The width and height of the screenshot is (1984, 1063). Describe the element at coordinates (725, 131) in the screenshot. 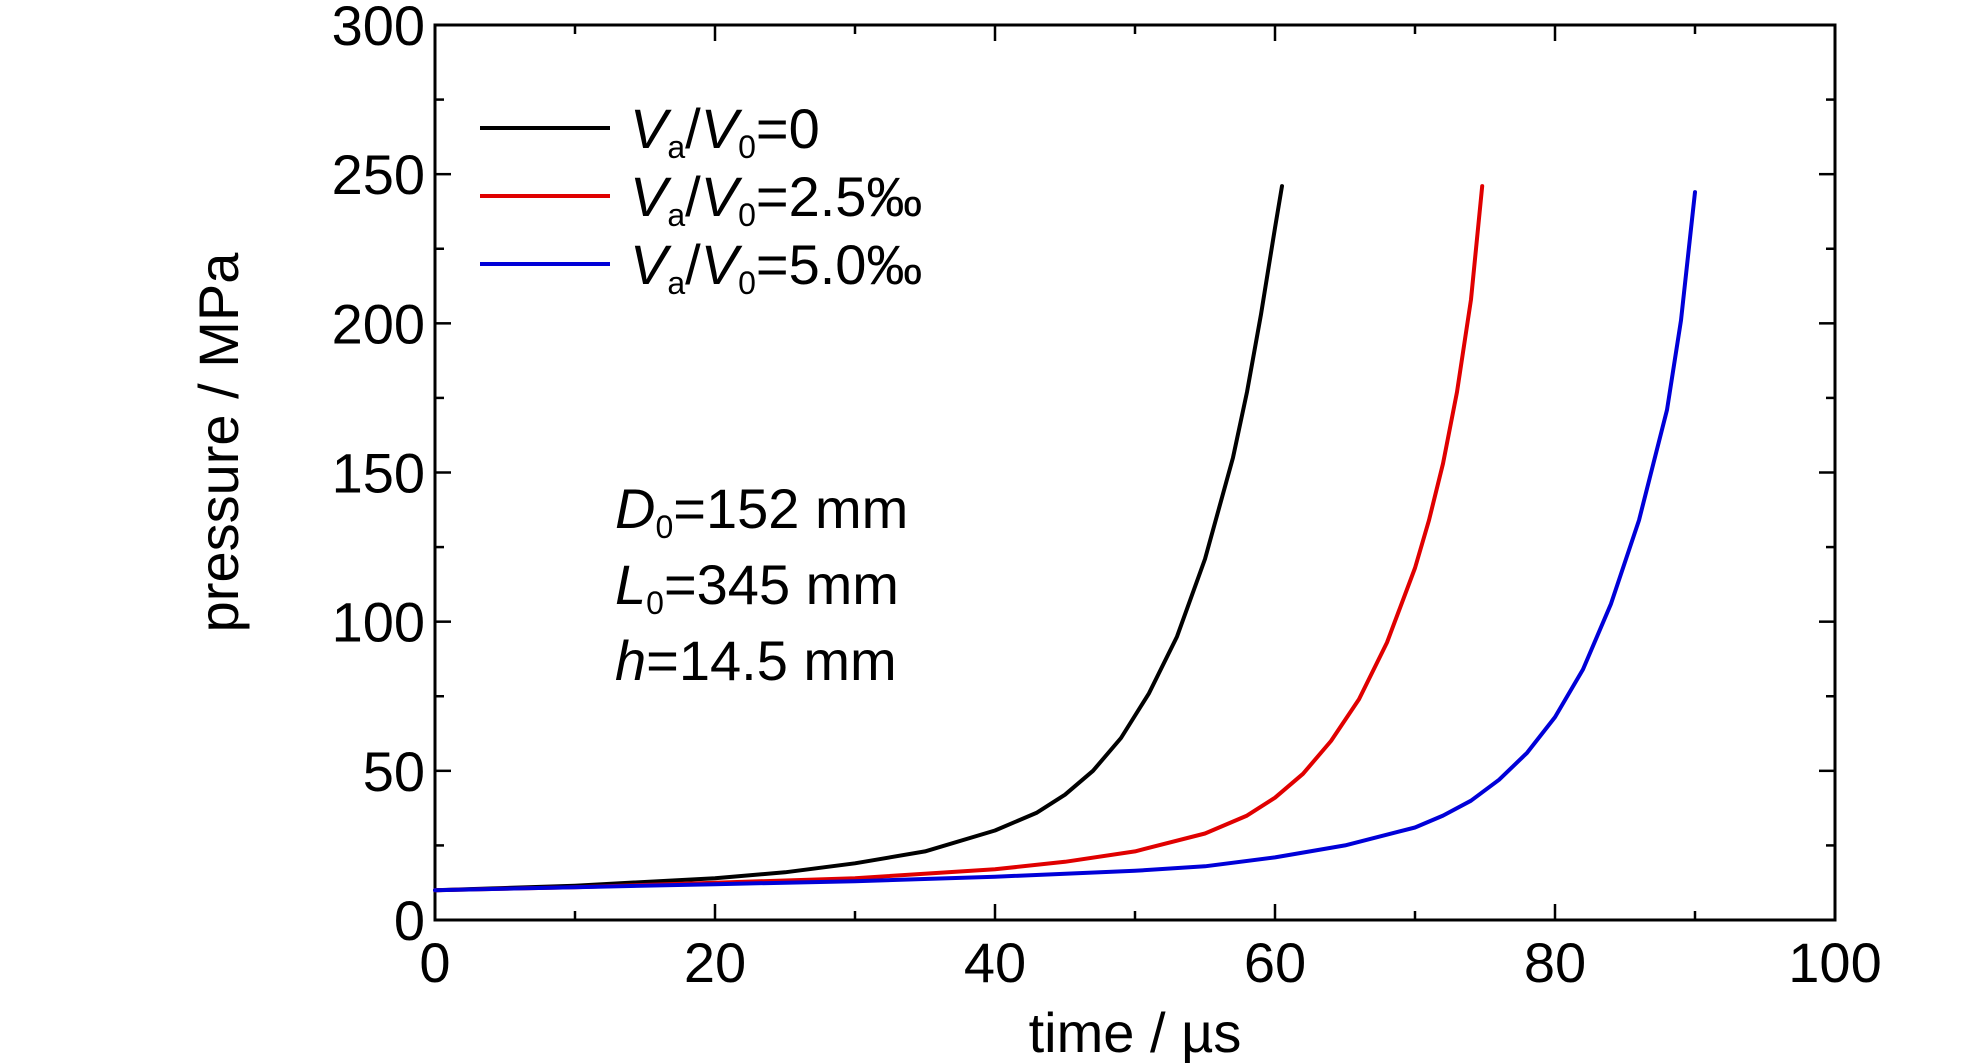

I see `legend-label-1: Va/V0=0` at that location.